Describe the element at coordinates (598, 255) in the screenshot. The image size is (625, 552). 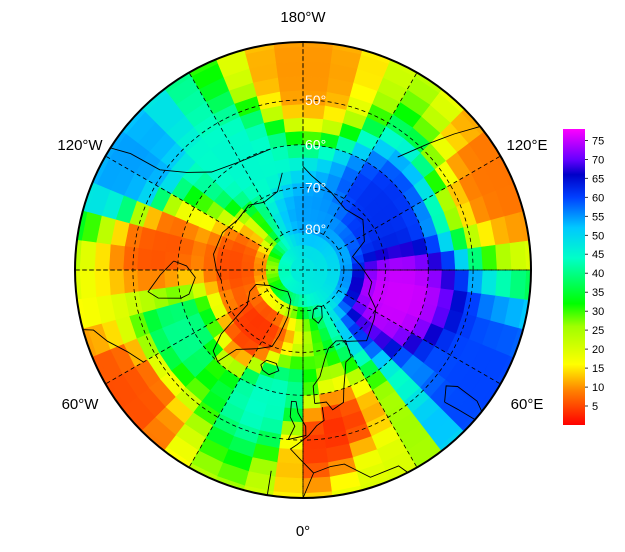
I see `colorbar-tick-label: 45` at that location.